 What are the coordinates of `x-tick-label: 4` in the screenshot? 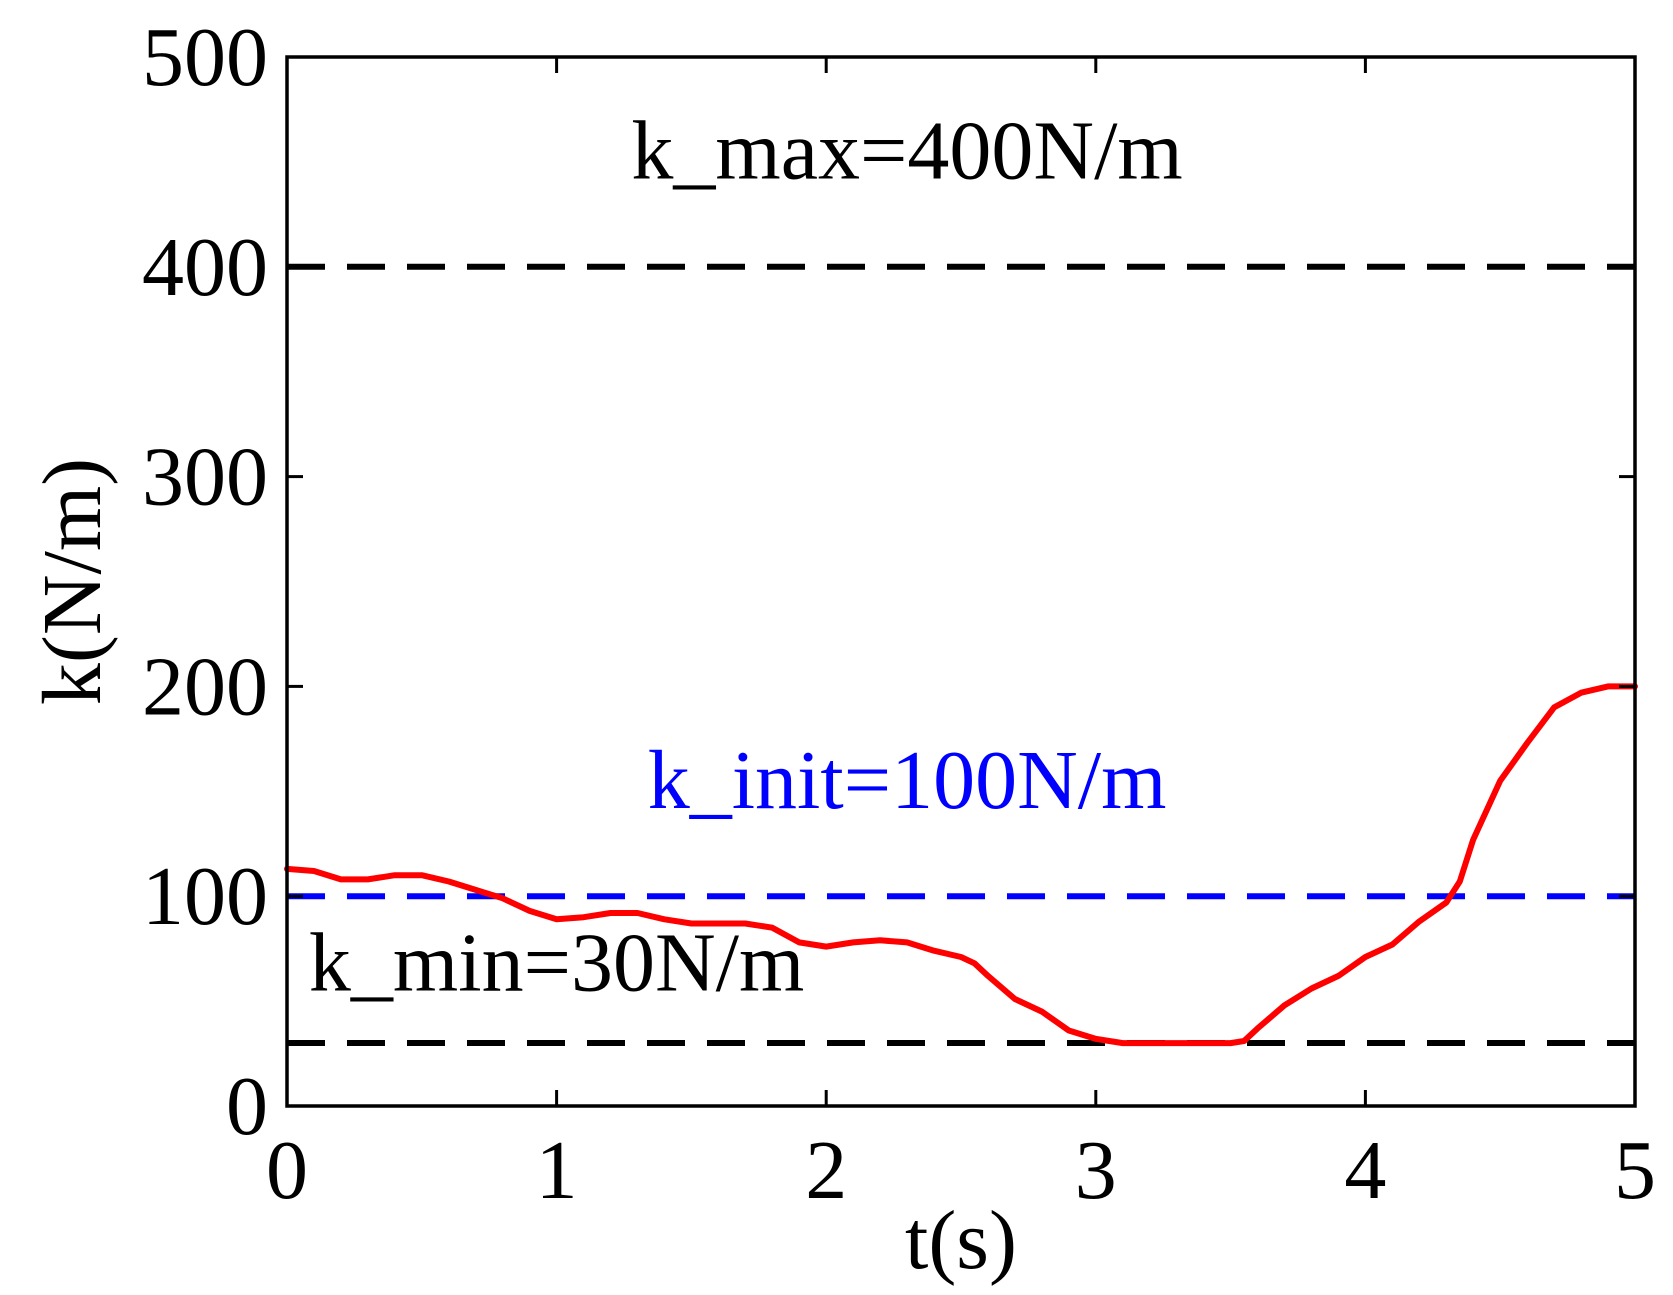 It's located at (1365, 1170).